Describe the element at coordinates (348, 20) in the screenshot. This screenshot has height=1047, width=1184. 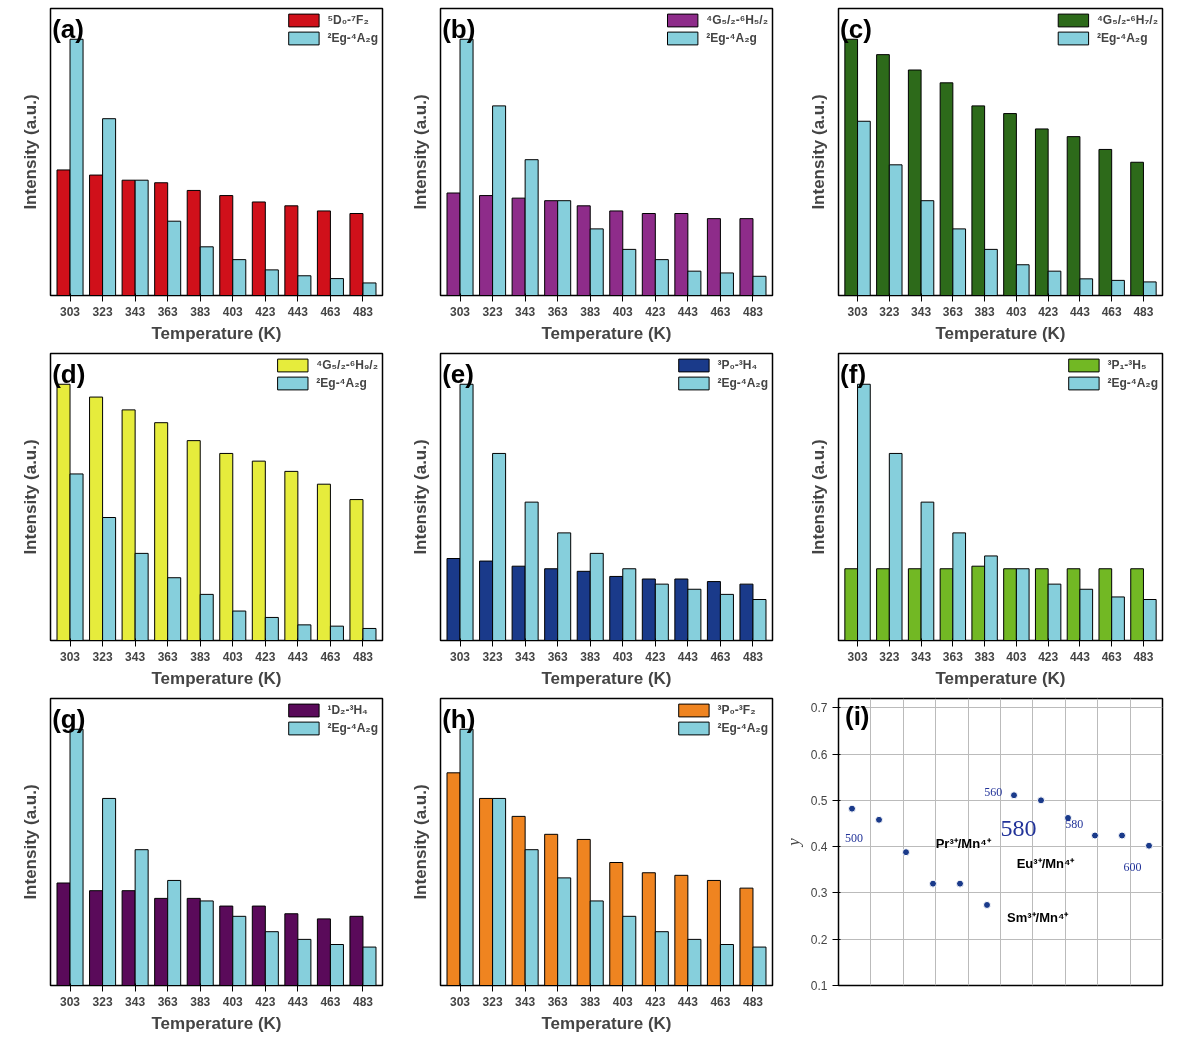
I see `legend-label: ⁵D₀-⁷F₂` at that location.